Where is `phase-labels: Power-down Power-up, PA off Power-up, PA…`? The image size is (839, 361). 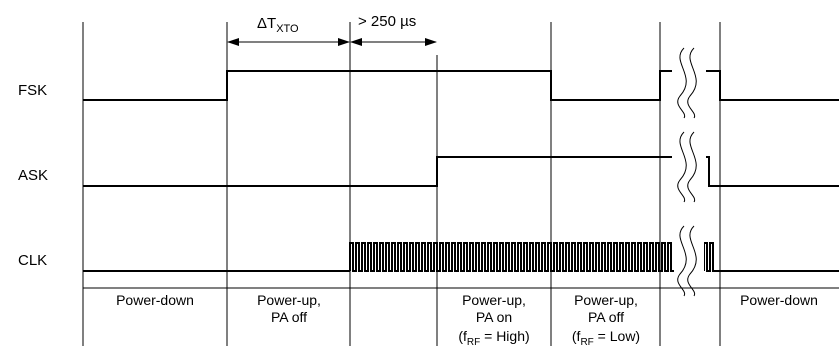 phase-labels: Power-down Power-up, PA off Power-up, PA… is located at coordinates (467, 320).